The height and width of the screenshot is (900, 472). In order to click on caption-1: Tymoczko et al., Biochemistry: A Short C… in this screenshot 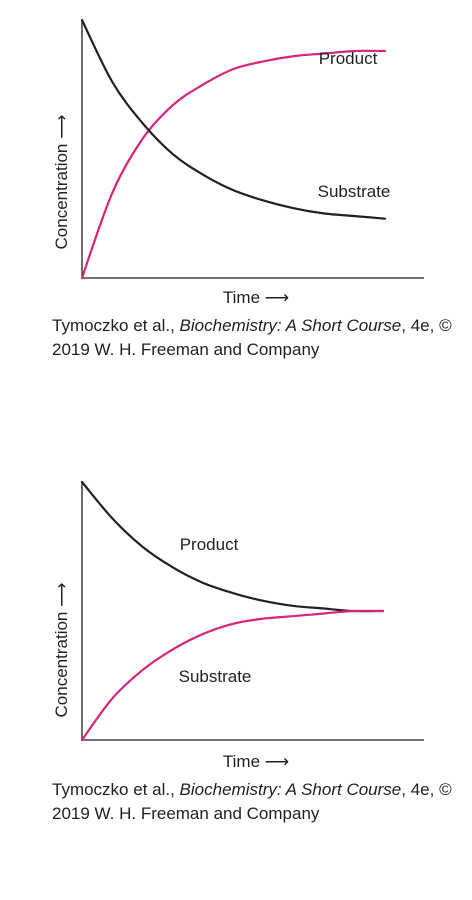, I will do `click(252, 338)`.